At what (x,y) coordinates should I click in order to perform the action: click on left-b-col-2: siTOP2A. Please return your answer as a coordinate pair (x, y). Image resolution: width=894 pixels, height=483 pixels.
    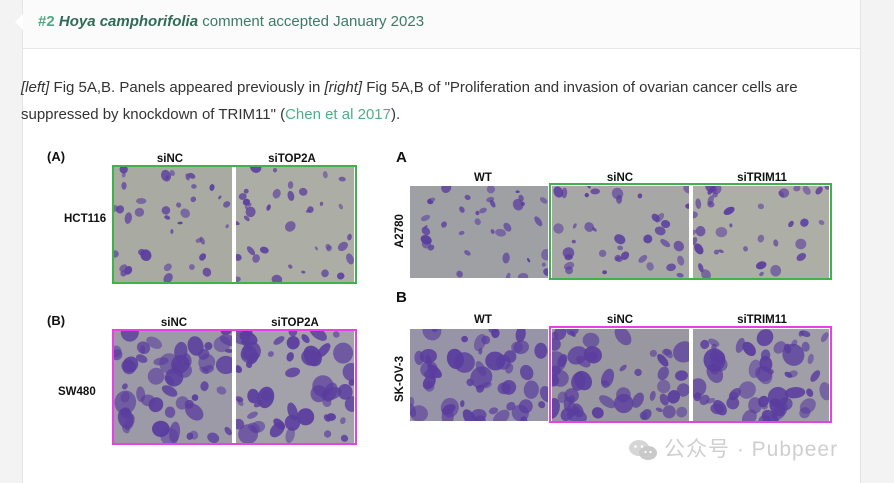
    Looking at the image, I should click on (295, 323).